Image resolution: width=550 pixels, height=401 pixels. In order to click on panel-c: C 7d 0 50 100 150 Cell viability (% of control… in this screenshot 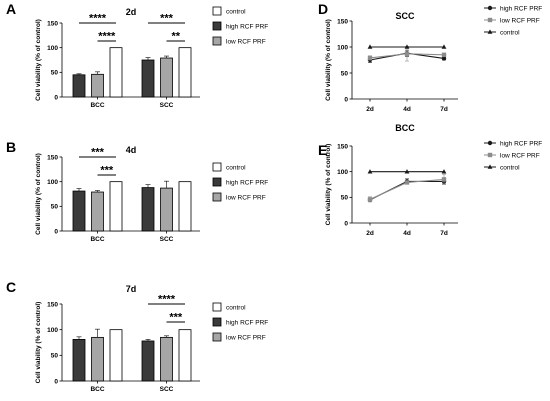, I will do `click(137, 336)`.